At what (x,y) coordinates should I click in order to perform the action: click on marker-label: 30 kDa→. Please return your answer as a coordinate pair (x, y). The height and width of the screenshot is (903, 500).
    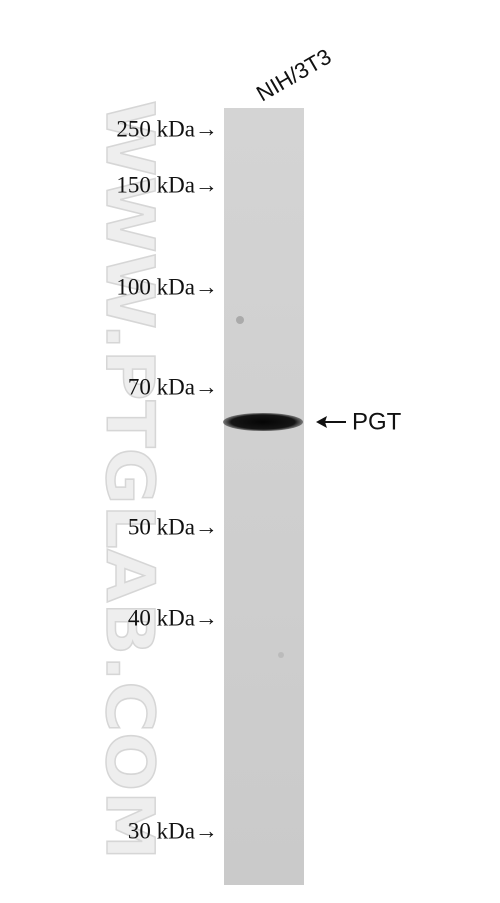
    Looking at the image, I should click on (173, 830).